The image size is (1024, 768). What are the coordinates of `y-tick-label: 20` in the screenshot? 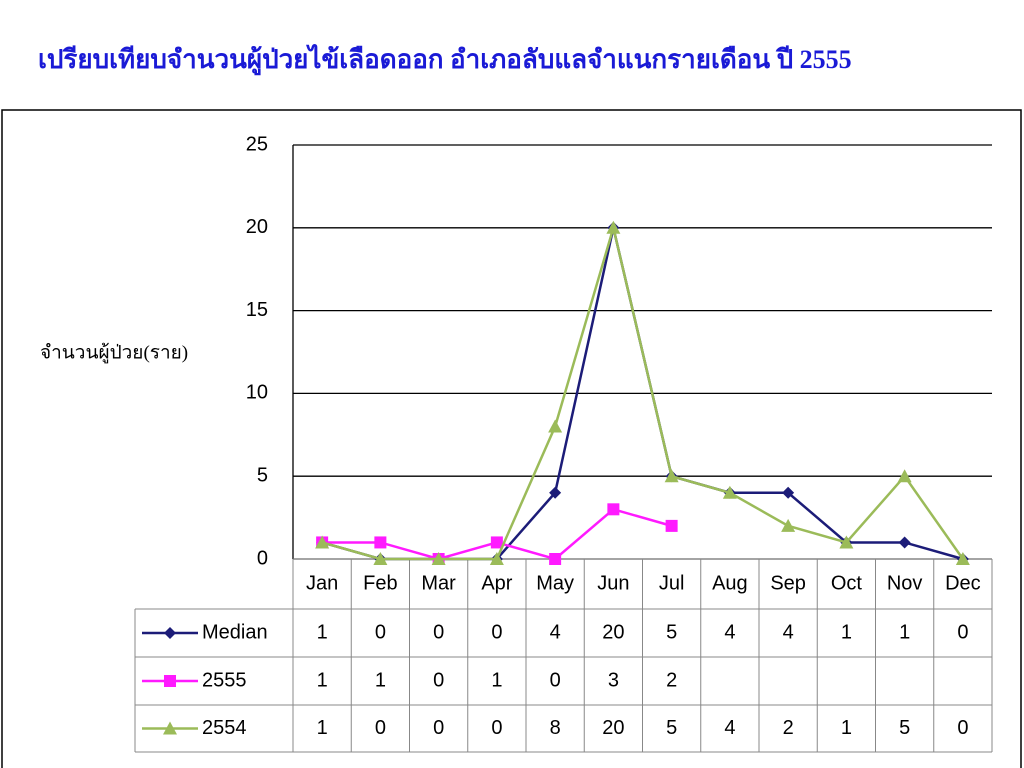 It's located at (257, 227).